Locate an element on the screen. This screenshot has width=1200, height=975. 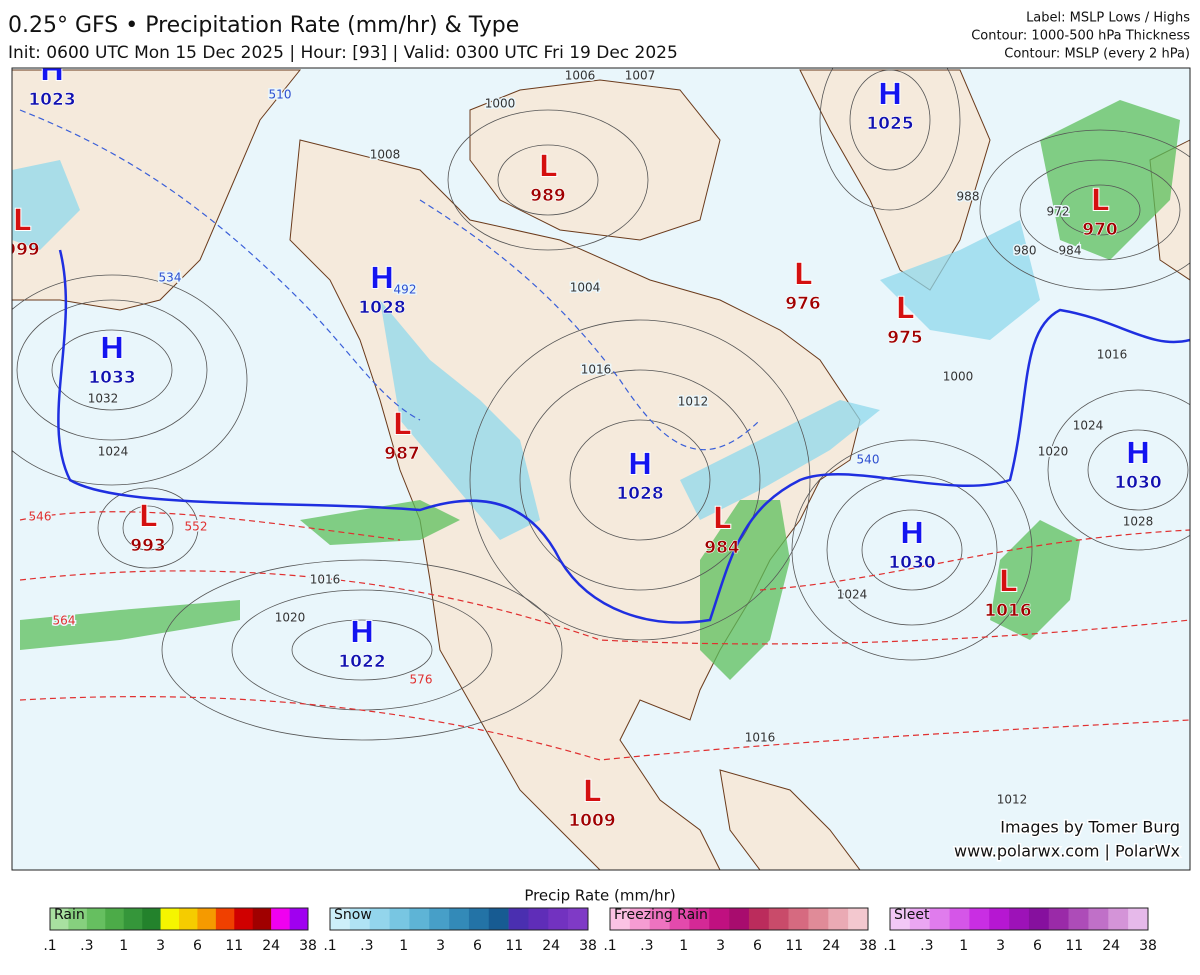
thickness-label: 540 is located at coordinates (868, 460).